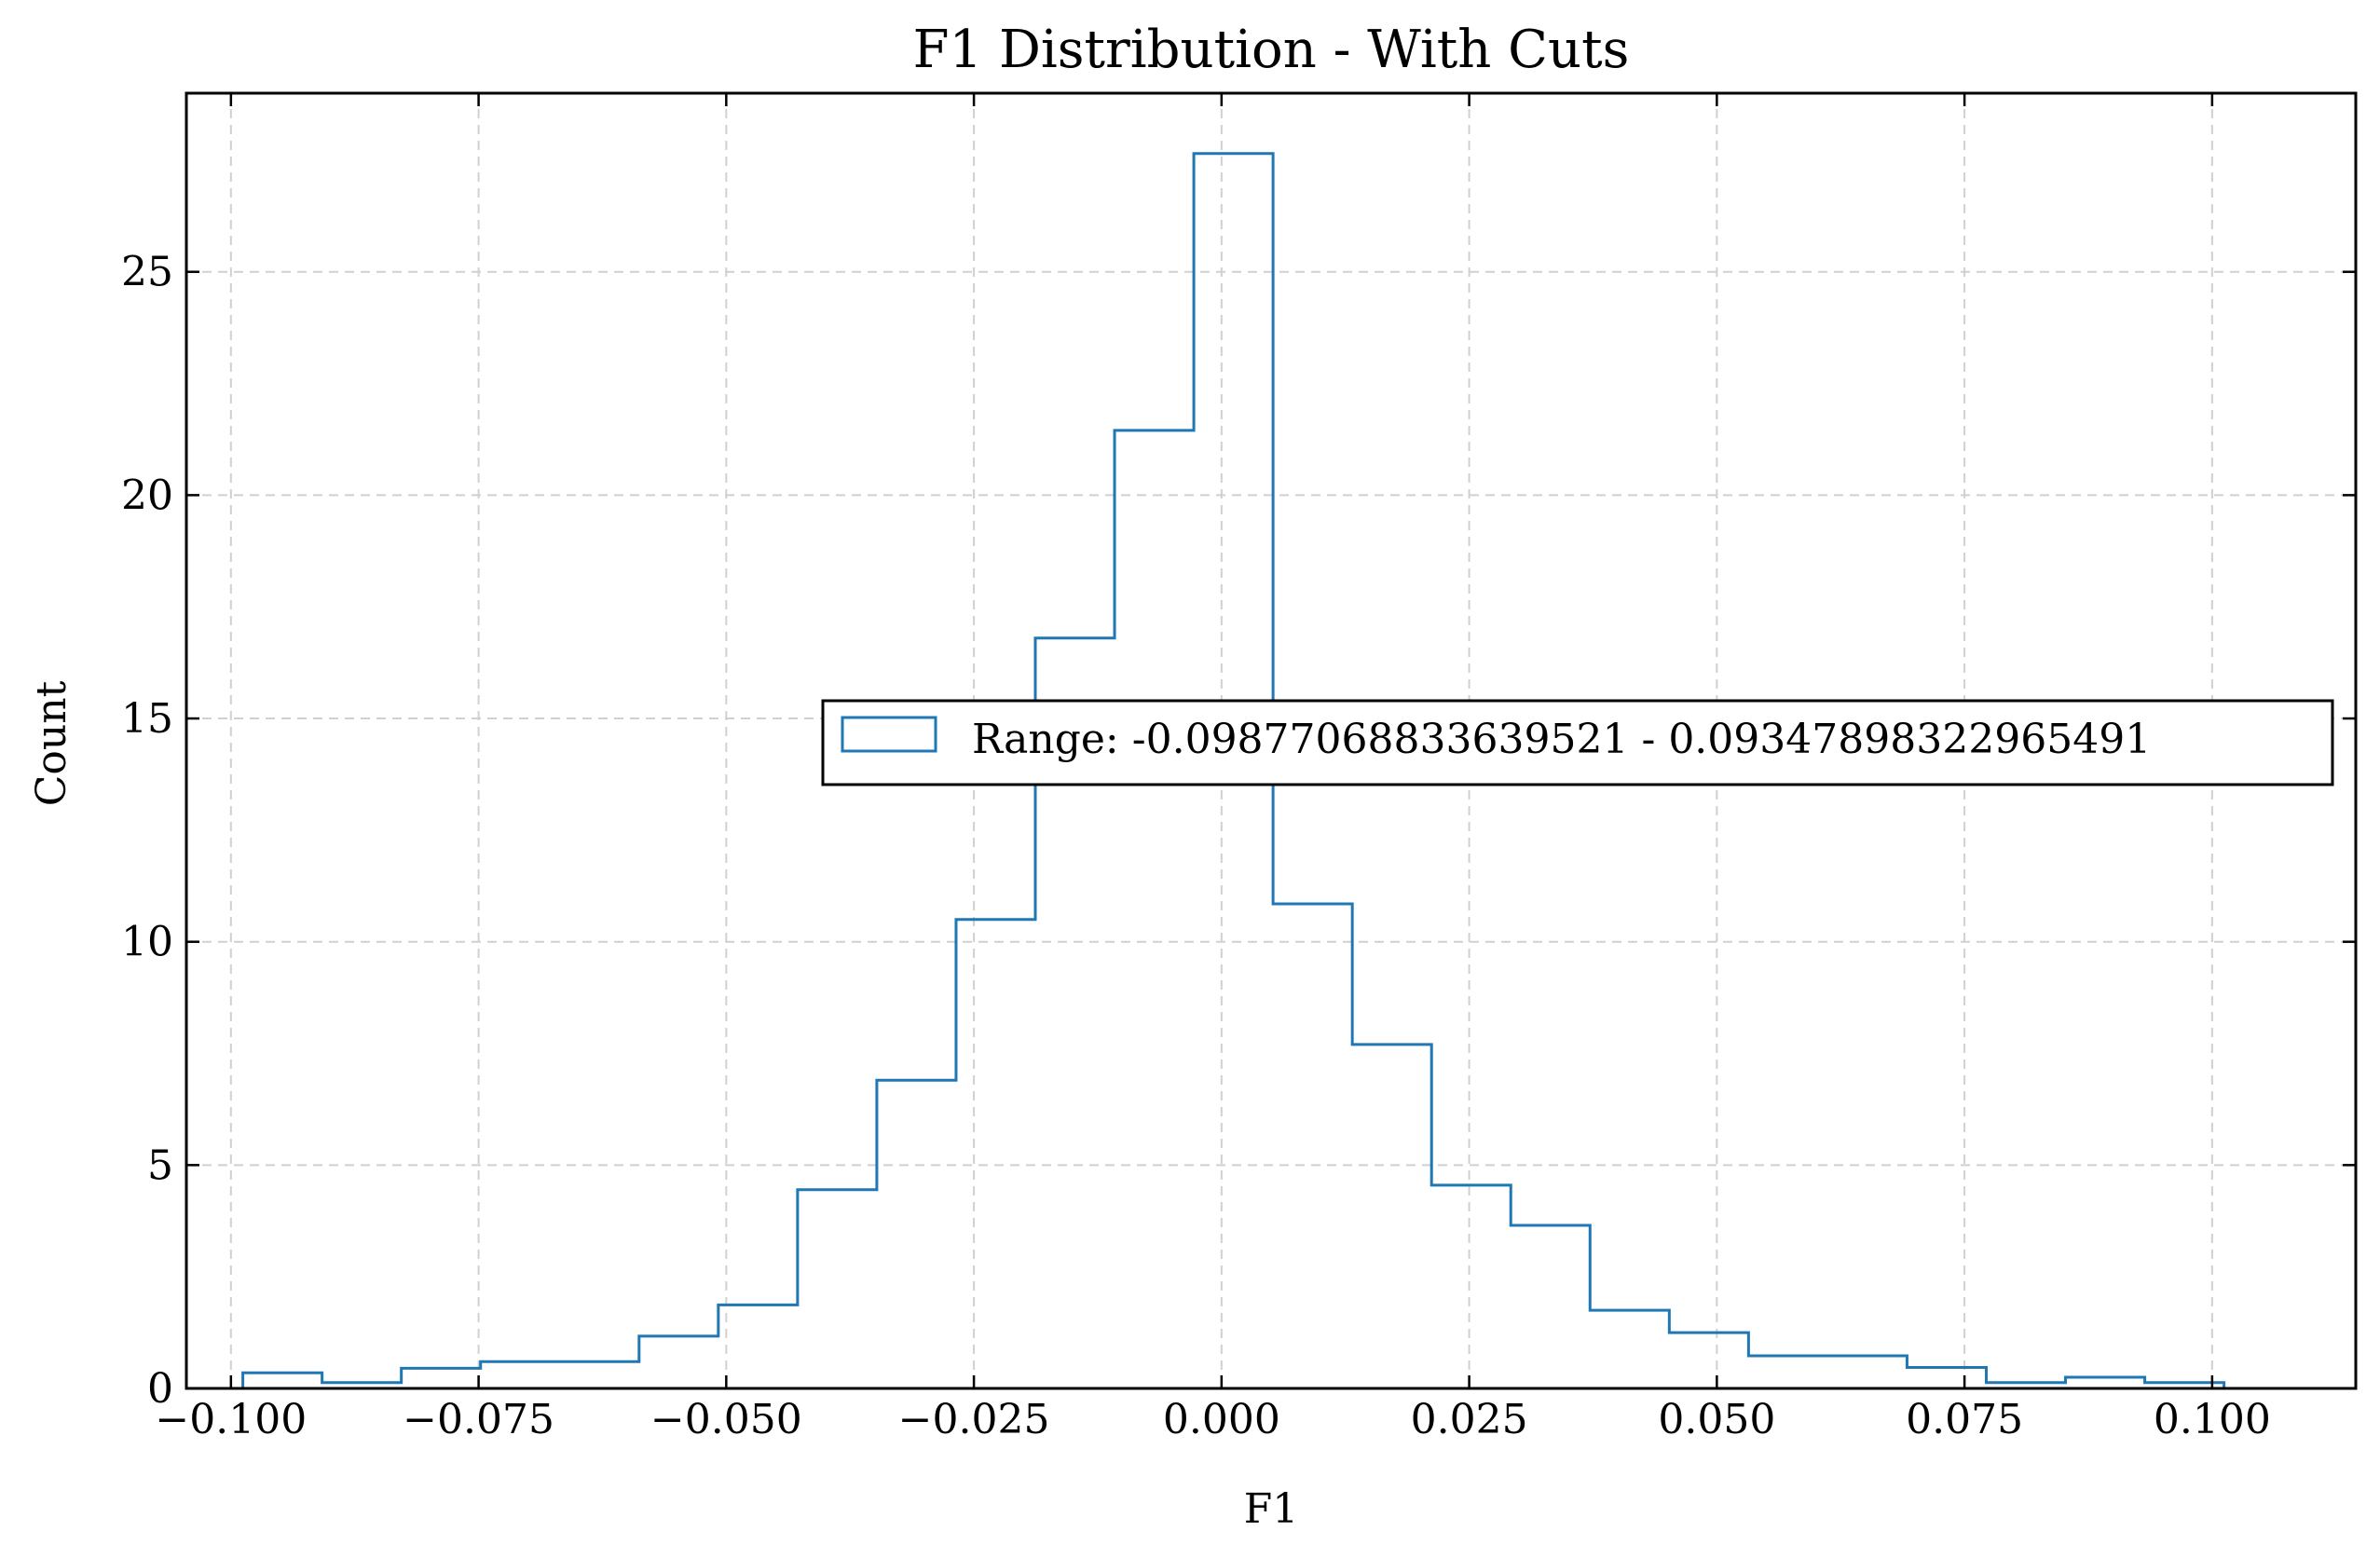  I want to click on y-tick-label: 5, so click(160, 1165).